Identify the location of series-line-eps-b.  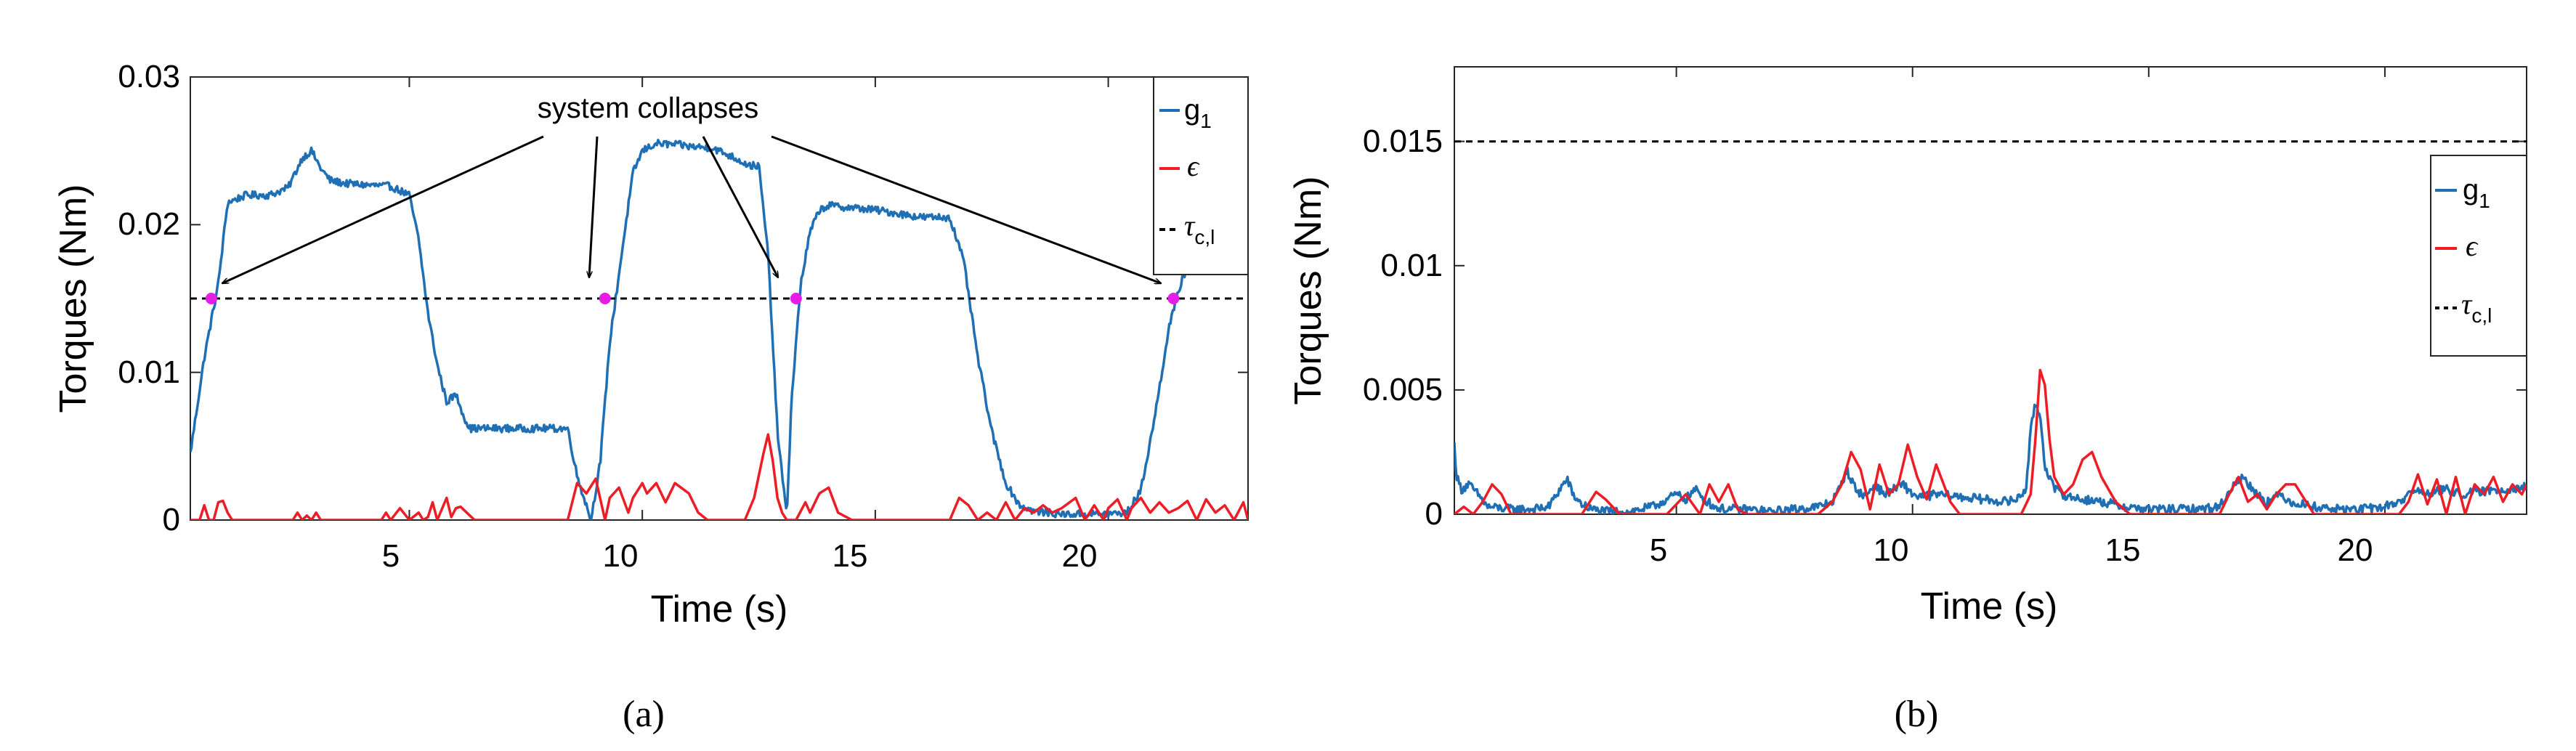
(1990, 441).